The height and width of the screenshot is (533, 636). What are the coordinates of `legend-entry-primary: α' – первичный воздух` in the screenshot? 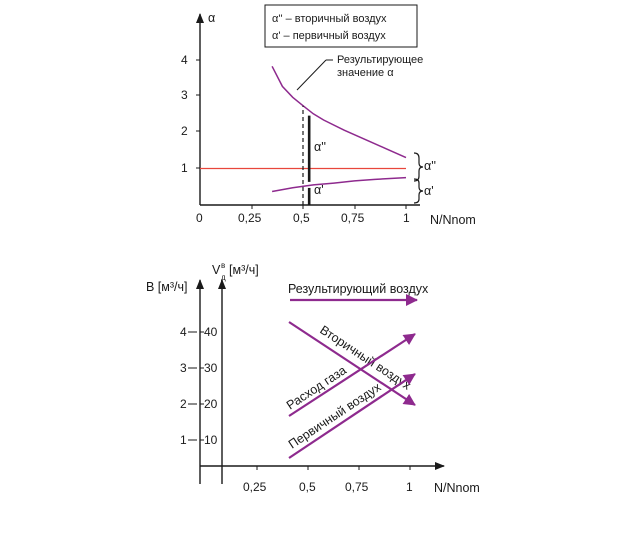 It's located at (329, 36).